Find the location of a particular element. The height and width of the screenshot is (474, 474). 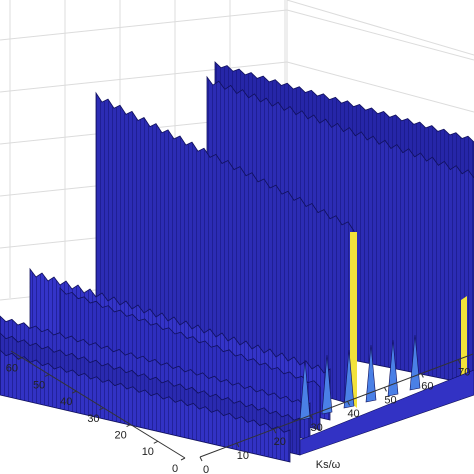

y-tick-label: 30 is located at coordinates (93, 419).